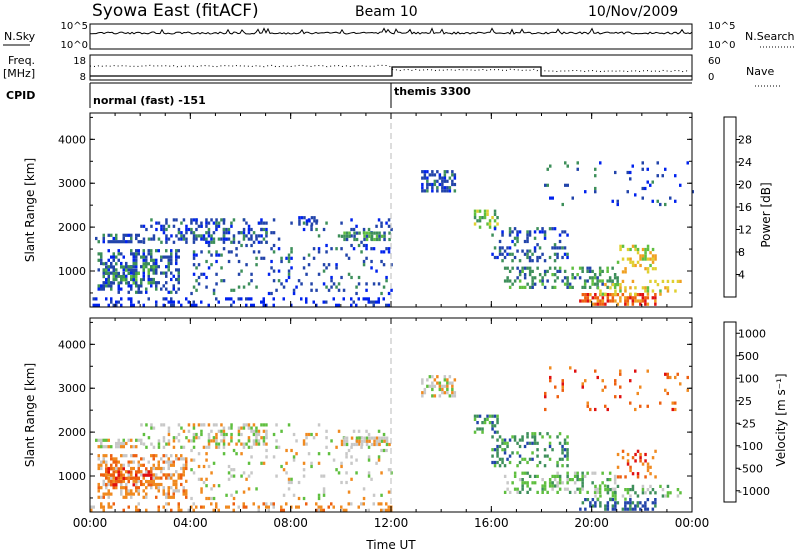 The width and height of the screenshot is (800, 554). I want to click on colorbar-tick-label: 25, so click(745, 401).